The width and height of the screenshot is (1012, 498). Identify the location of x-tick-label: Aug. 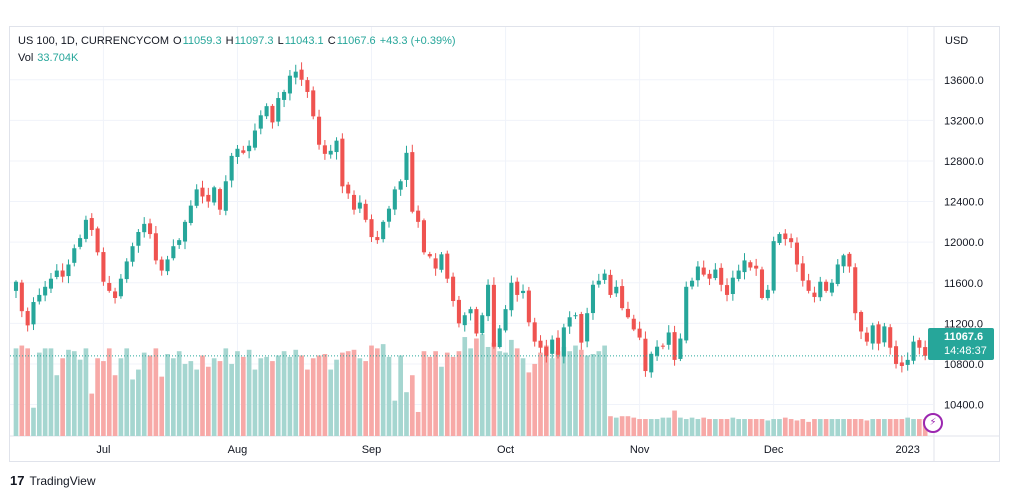
(238, 450).